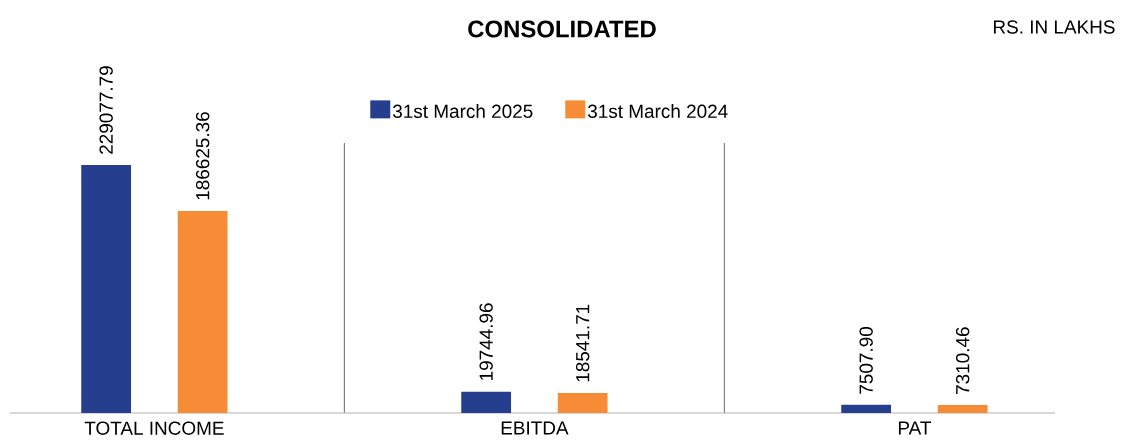 This screenshot has height=447, width=1125. What do you see at coordinates (914, 428) in the screenshot?
I see `x-tick-label: PAT` at bounding box center [914, 428].